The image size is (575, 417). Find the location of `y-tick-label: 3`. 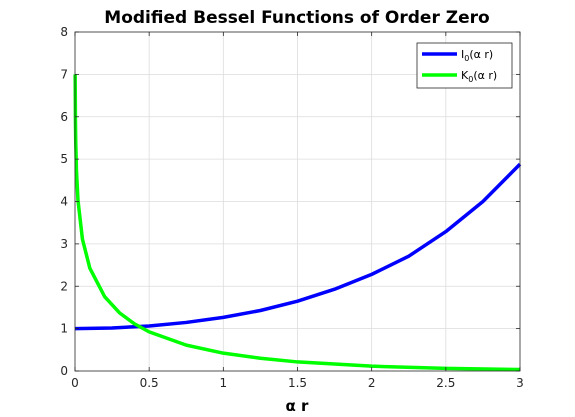

y-tick-label: 3 is located at coordinates (64, 244).